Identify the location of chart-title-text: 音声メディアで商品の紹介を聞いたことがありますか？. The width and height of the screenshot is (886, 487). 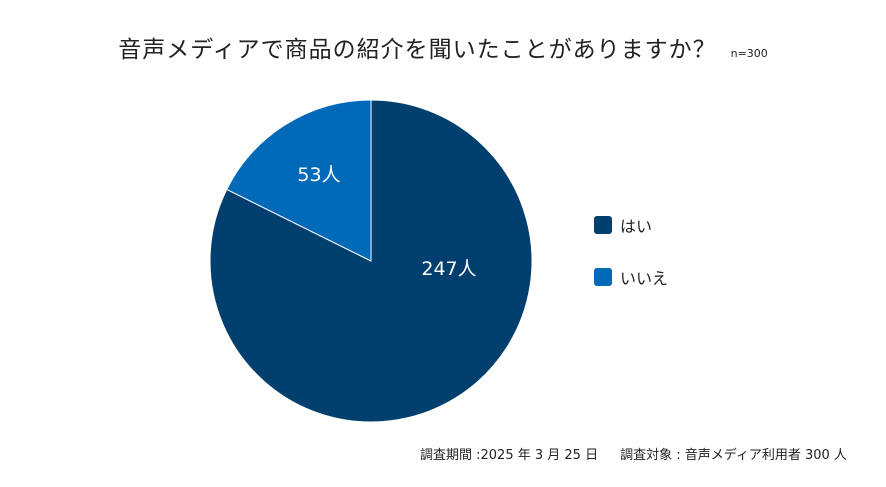
(417, 50).